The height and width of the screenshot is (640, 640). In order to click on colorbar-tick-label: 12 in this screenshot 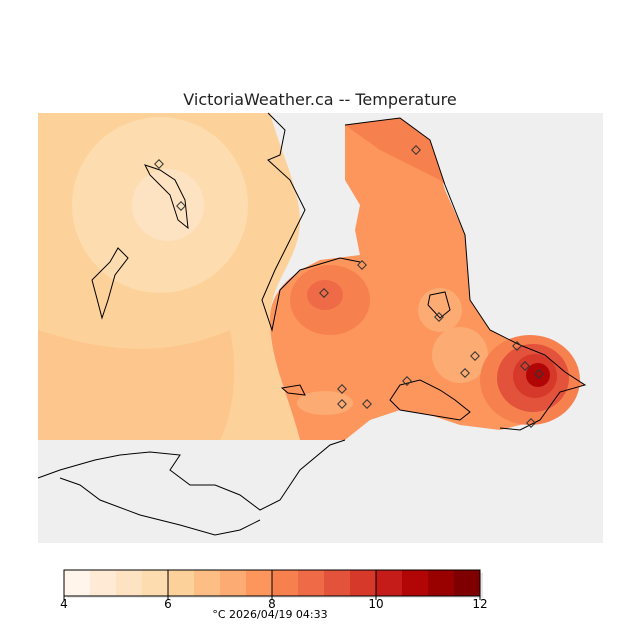, I will do `click(480, 604)`.